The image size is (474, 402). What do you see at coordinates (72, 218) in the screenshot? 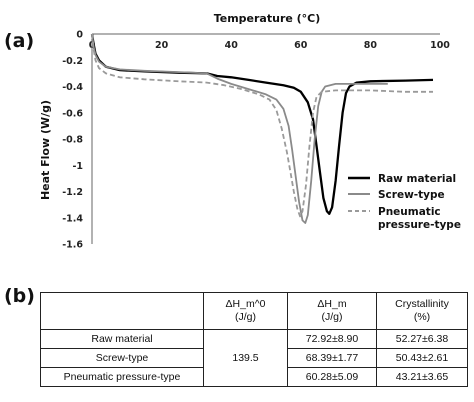
I see `y-tick-label: -1.4` at bounding box center [72, 218].